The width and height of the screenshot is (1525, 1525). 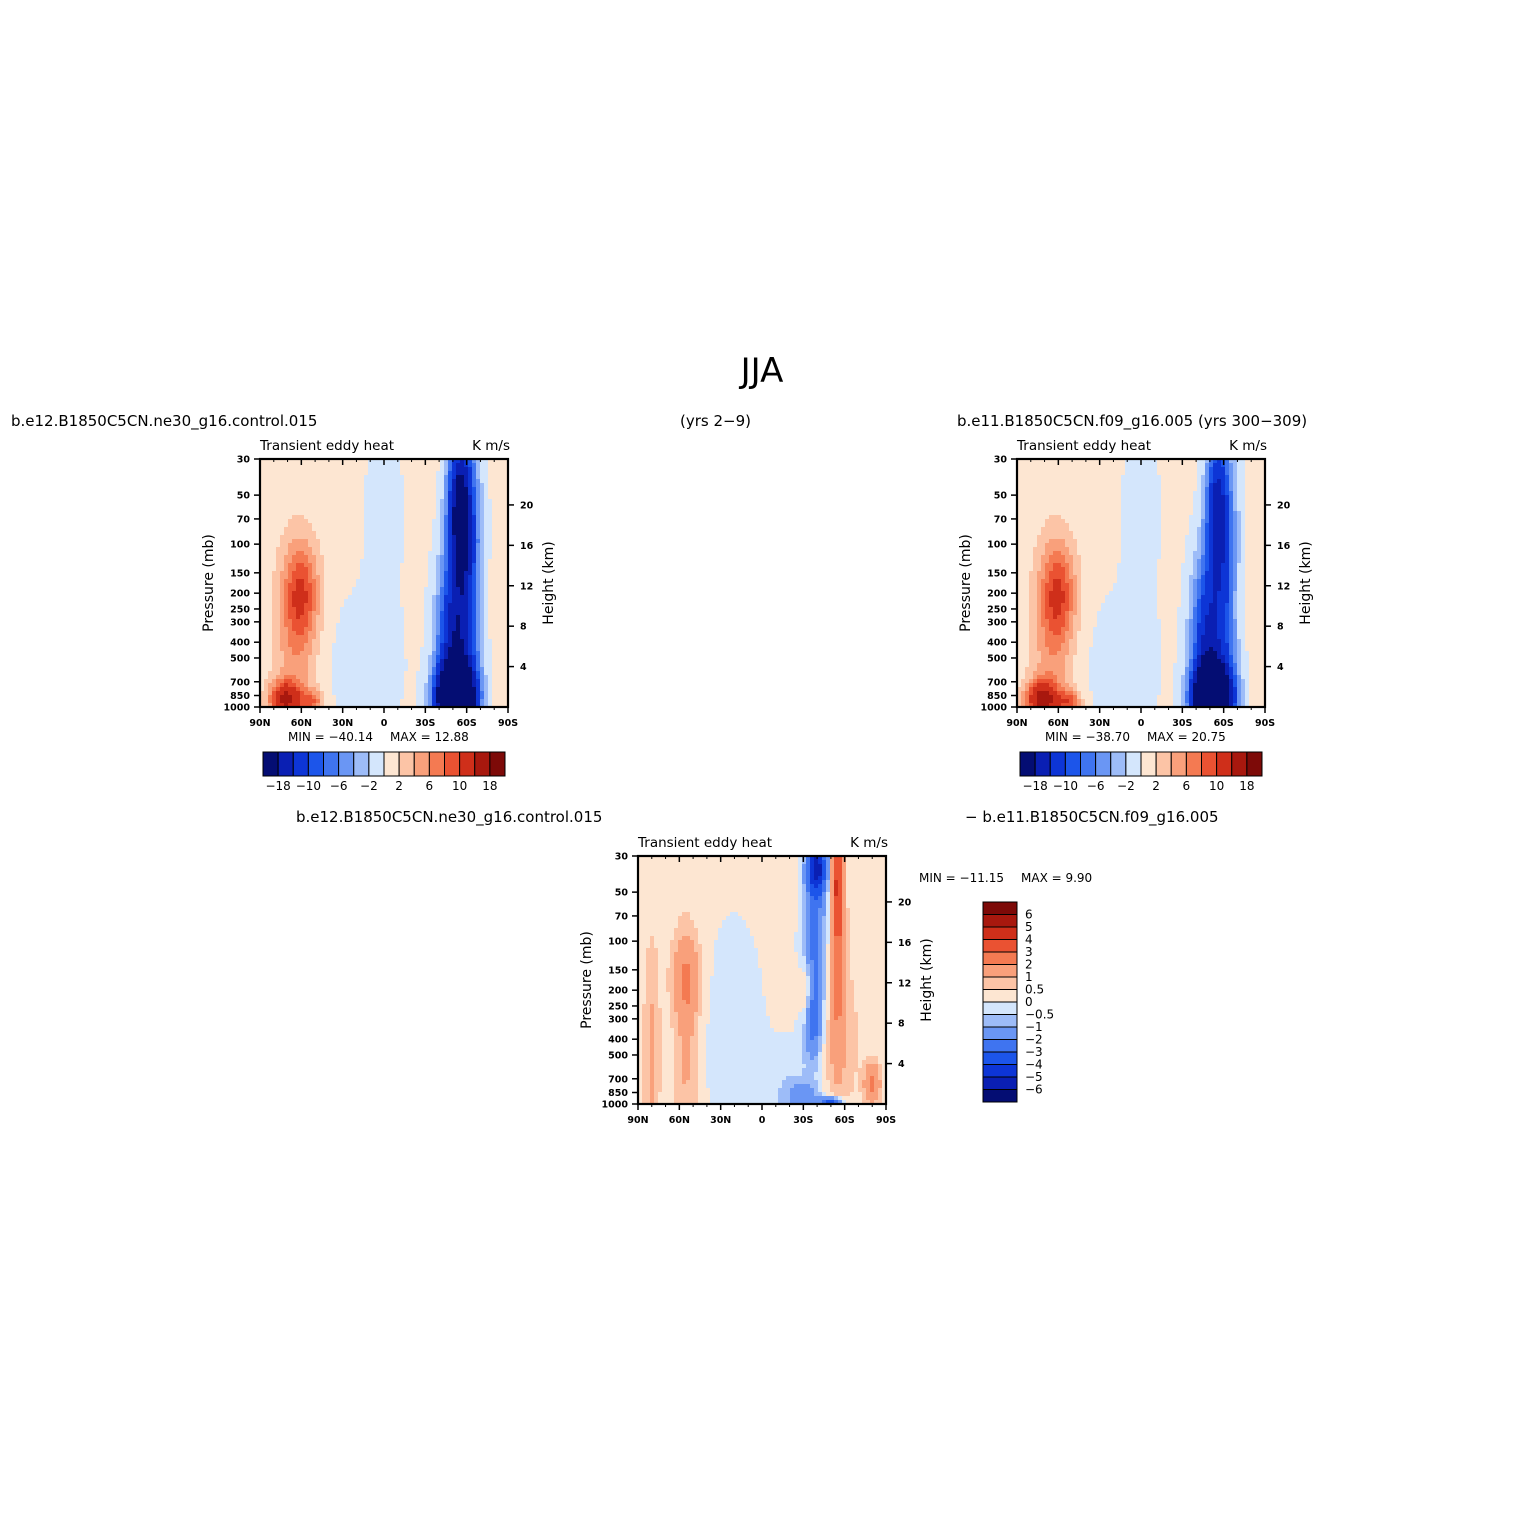 I want to click on colorbar-swatch, so click(x=391, y=764).